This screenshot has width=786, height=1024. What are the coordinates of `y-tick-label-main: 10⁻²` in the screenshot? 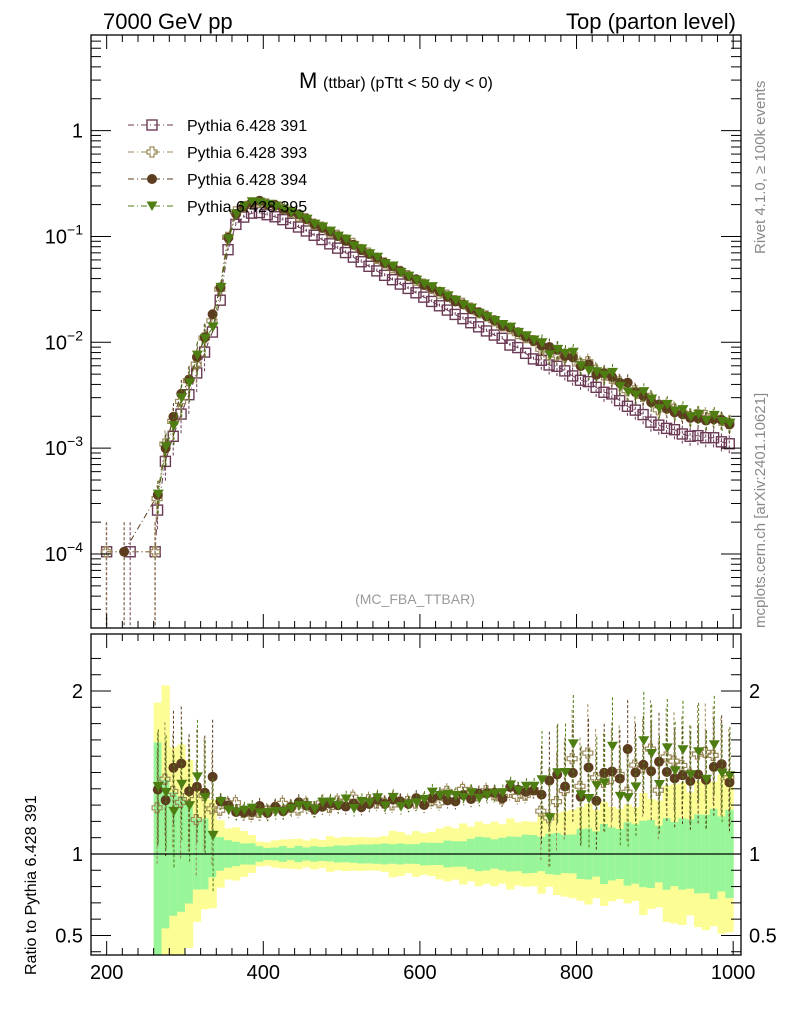 It's located at (64, 340).